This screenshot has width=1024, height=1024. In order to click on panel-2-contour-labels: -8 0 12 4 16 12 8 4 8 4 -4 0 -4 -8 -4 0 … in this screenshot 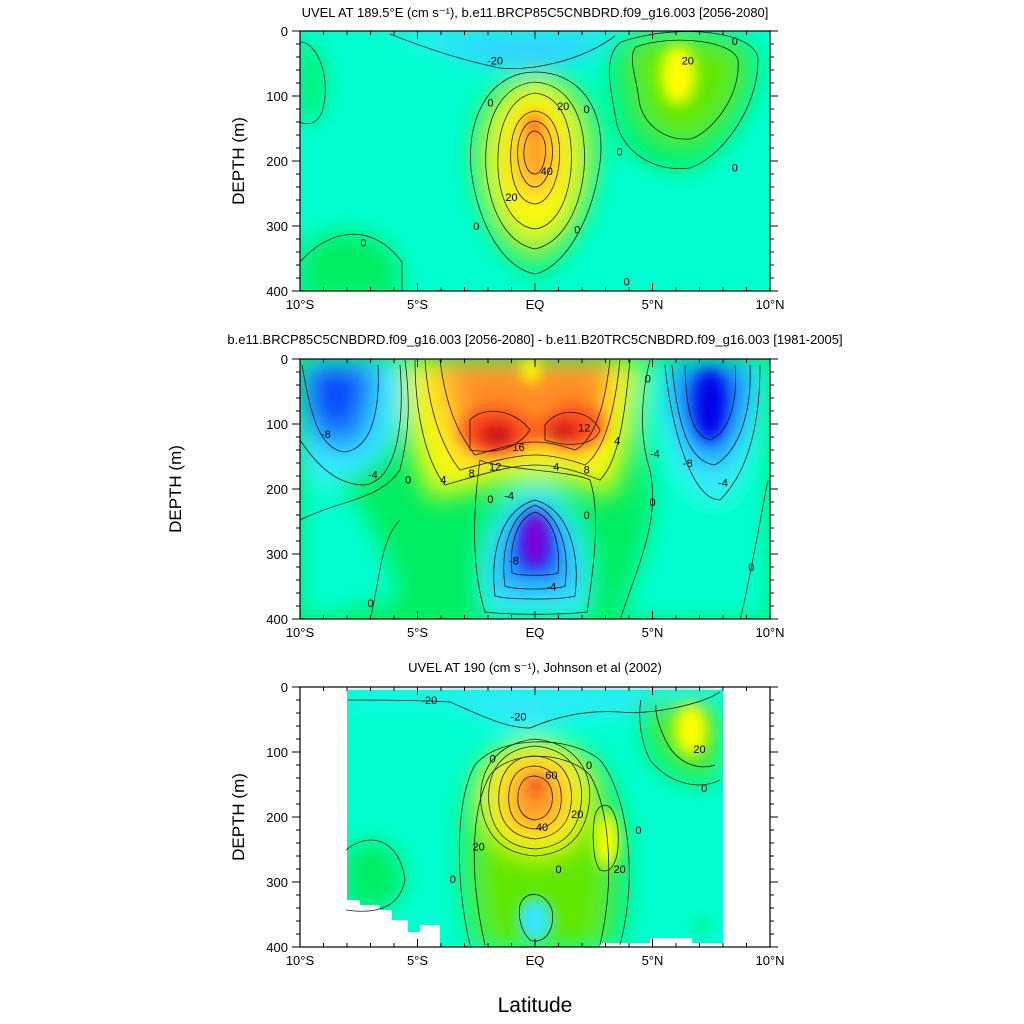, I will do `click(537, 492)`.